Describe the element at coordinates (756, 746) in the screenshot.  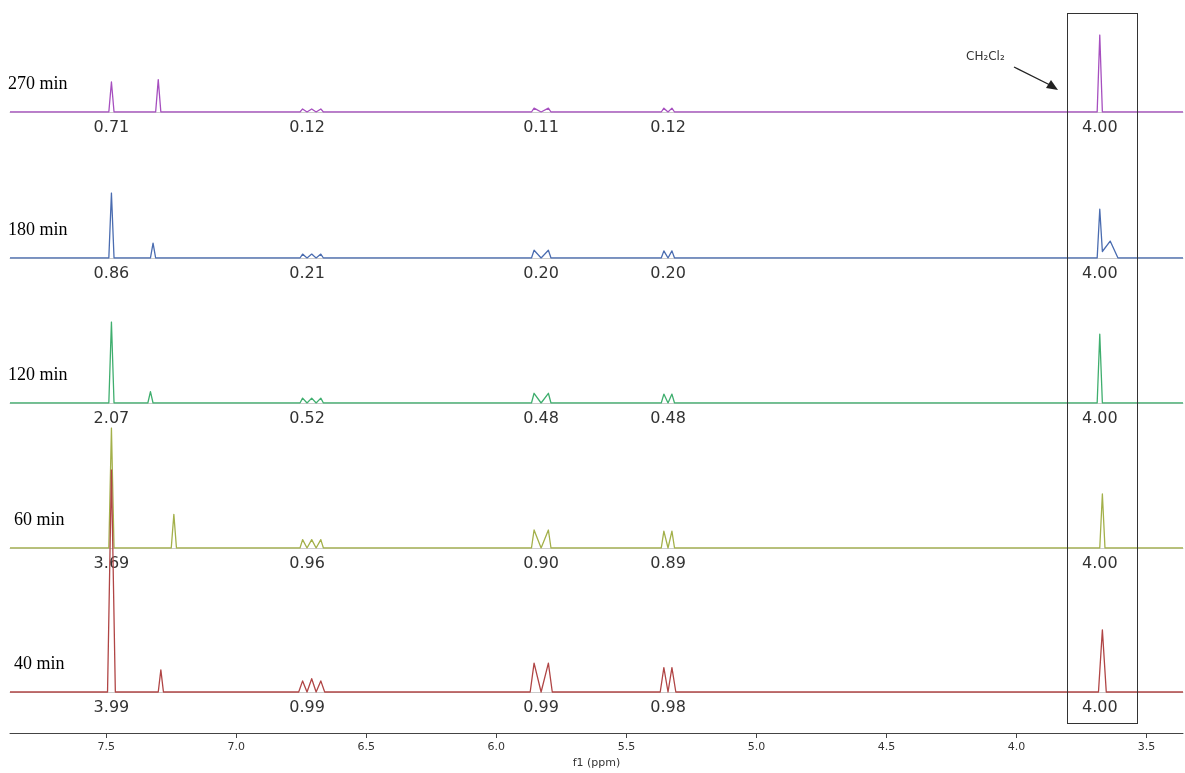
I see `x-tick-label: 5.0` at that location.